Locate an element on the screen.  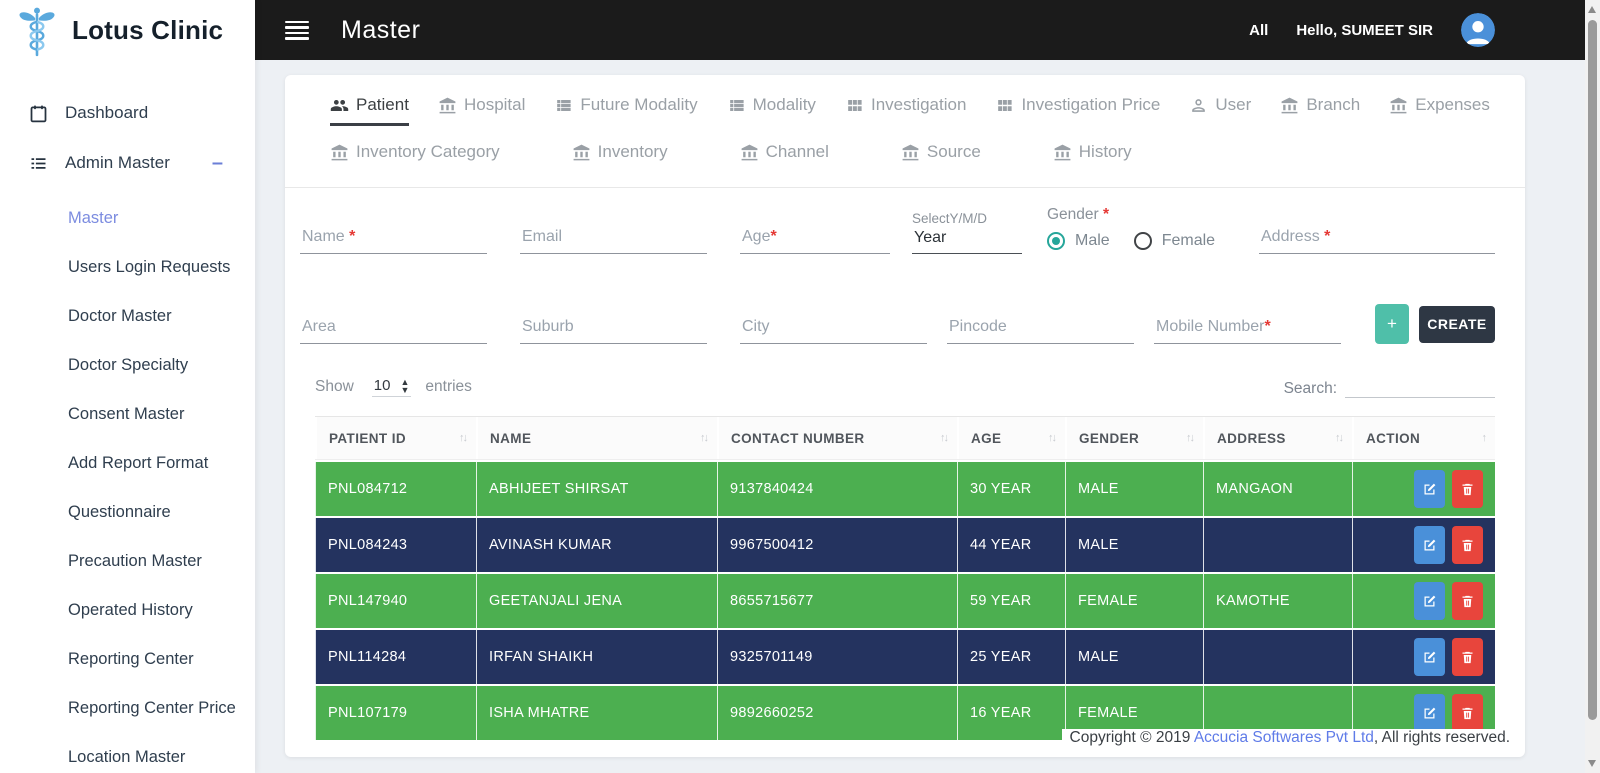
cell-contact: 9967500412 is located at coordinates (837, 545).